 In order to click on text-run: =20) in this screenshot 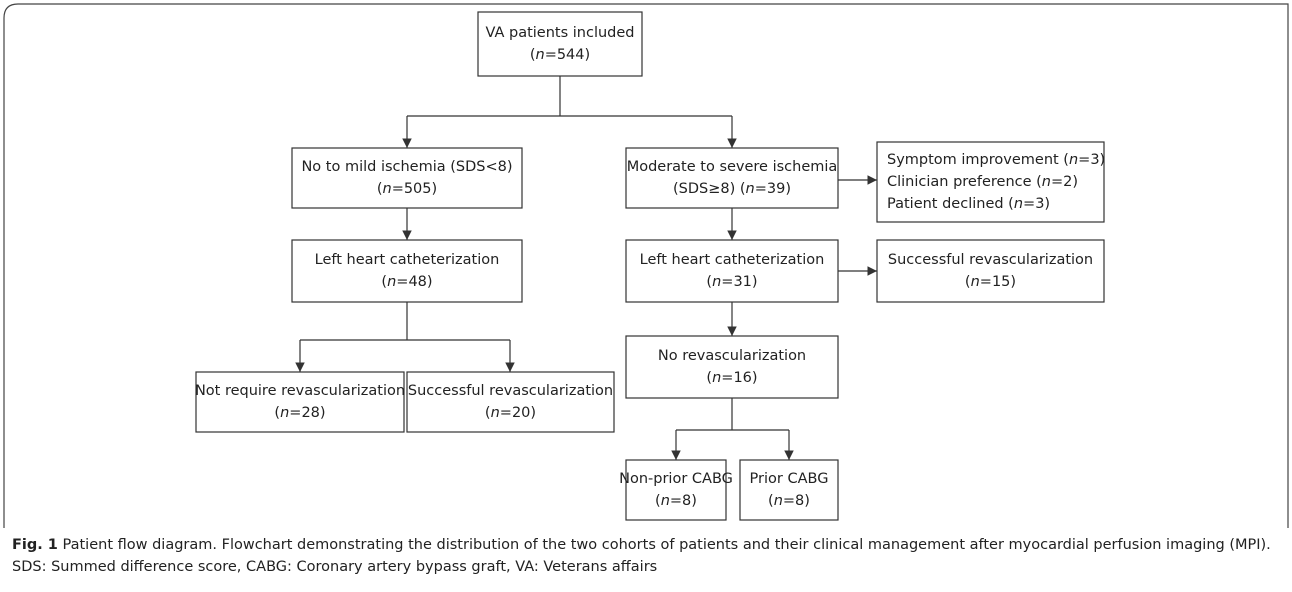, I will do `click(518, 413)`.